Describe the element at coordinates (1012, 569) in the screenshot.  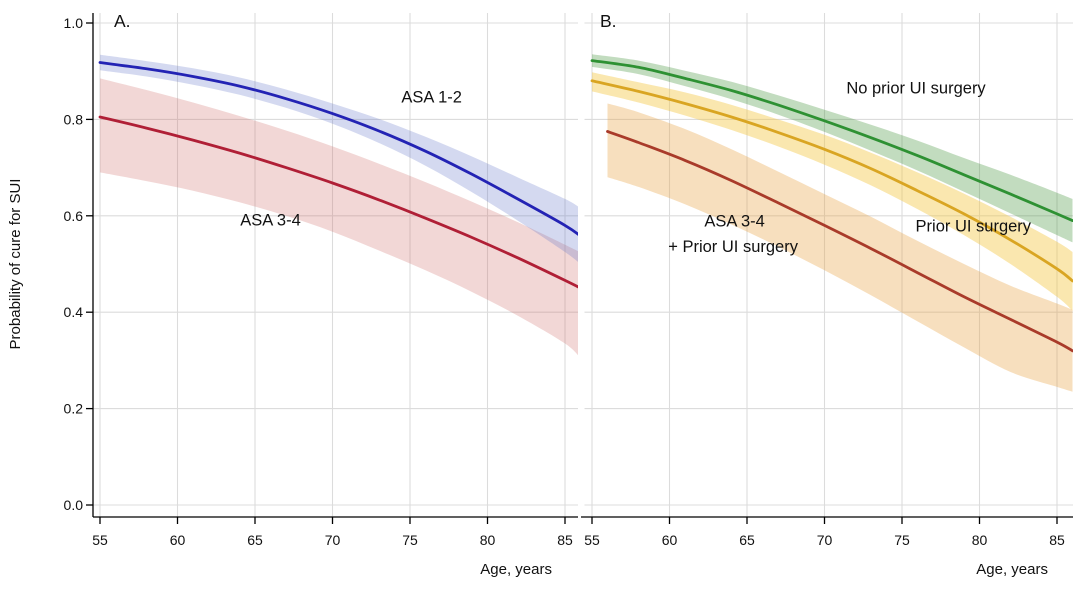
I see `x-axis-title-panel-b: Age, years` at that location.